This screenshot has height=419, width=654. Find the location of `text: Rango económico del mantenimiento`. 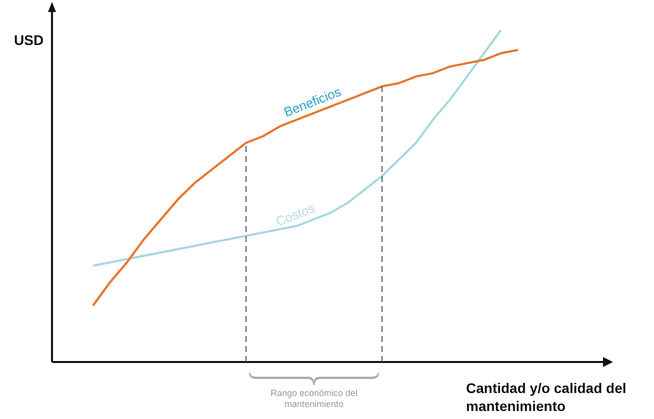

text: Rango económico del mantenimiento is located at coordinates (314, 399).